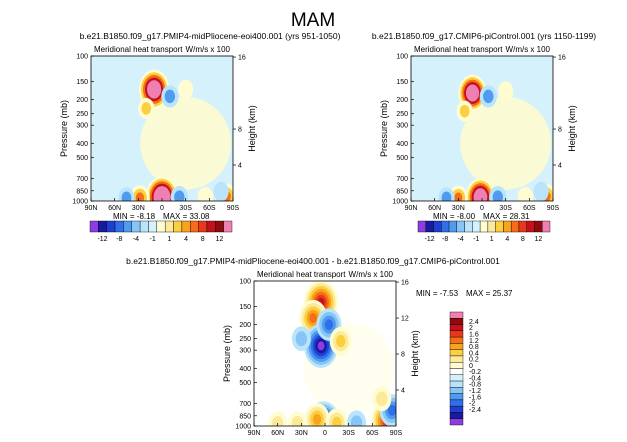  Describe the element at coordinates (176, 216) in the screenshot. I see `panel1-max-label: MAX =` at that location.